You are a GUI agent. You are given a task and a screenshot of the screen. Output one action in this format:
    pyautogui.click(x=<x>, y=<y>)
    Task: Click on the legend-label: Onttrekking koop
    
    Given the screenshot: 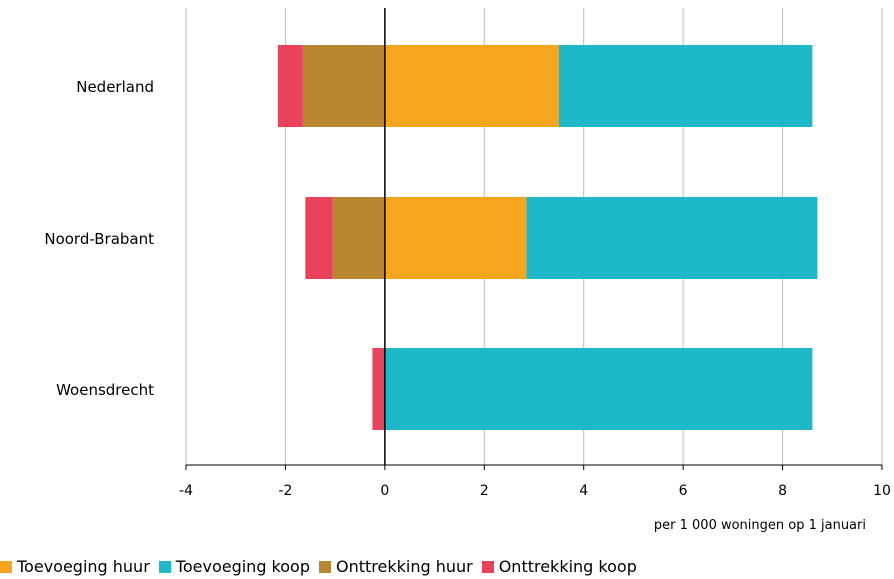 What is the action you would take?
    pyautogui.click(x=567, y=566)
    